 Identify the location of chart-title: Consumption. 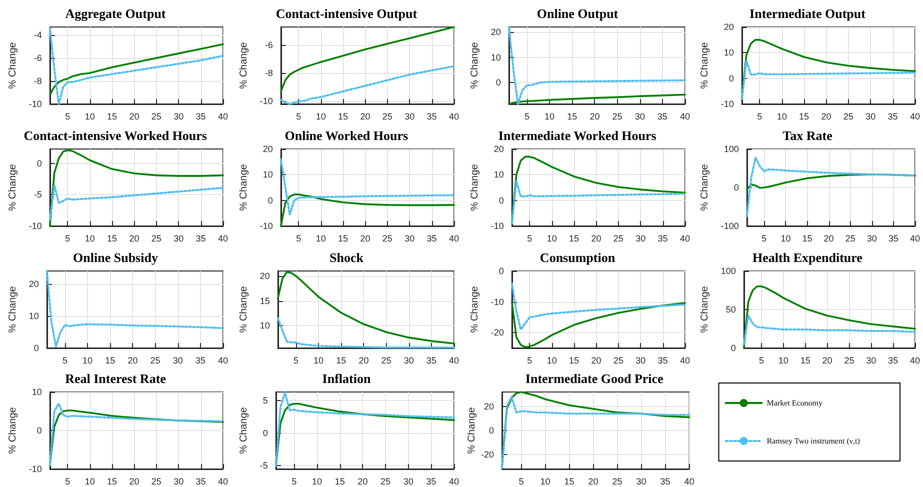
(577, 257).